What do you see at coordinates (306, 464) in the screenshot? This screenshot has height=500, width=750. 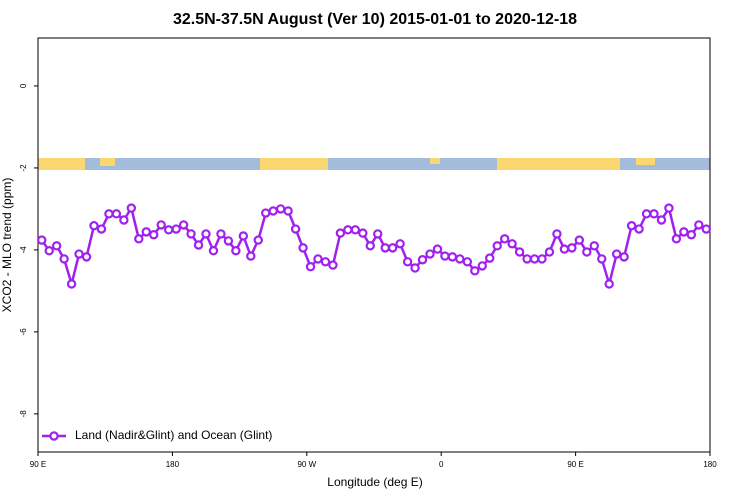 I see `x-tick-label: 90 W` at bounding box center [306, 464].